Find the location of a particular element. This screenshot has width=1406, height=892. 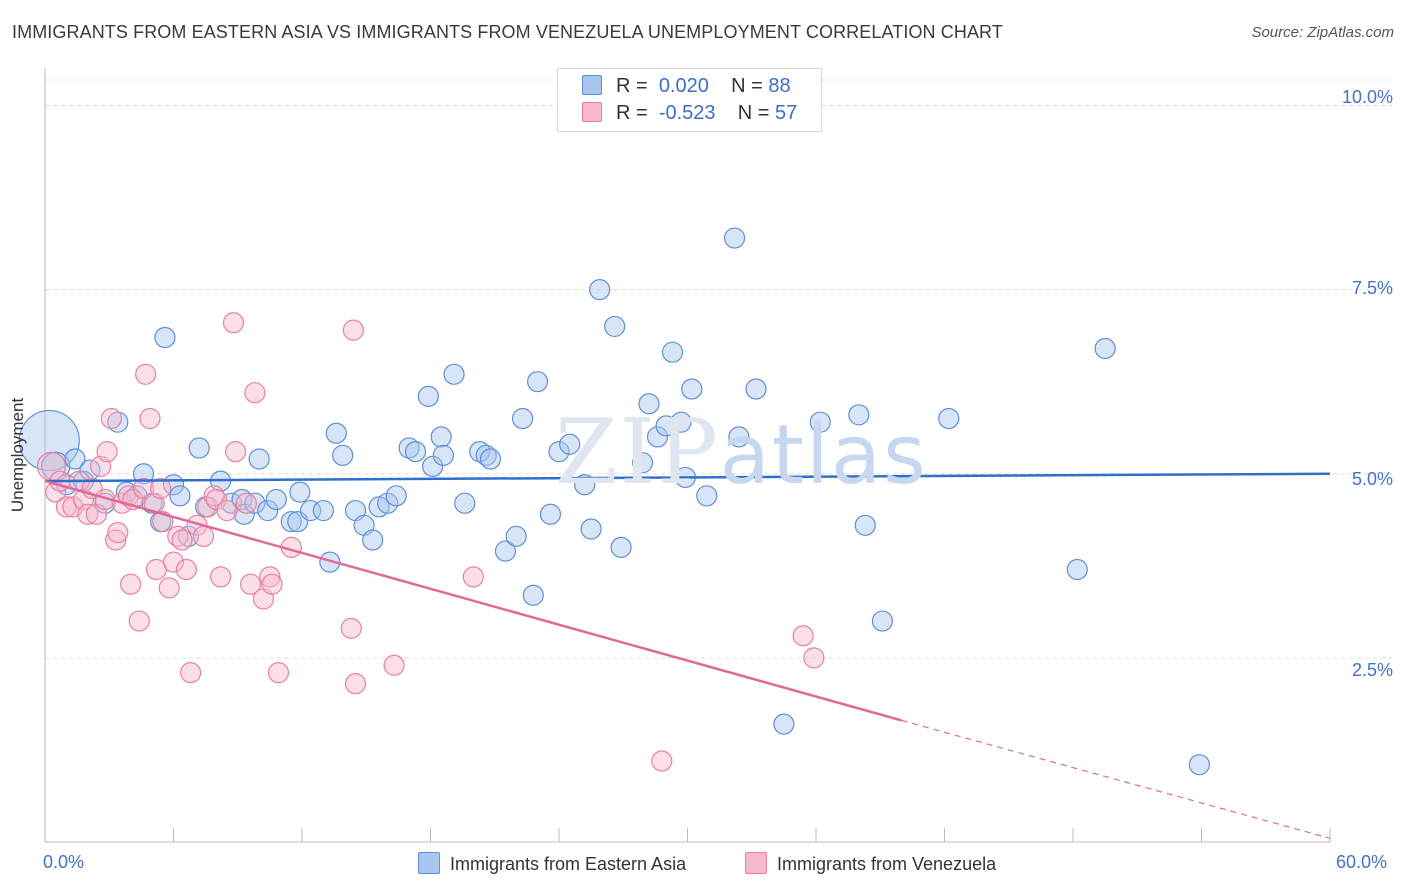

blue-swatch is located at coordinates (429, 863).